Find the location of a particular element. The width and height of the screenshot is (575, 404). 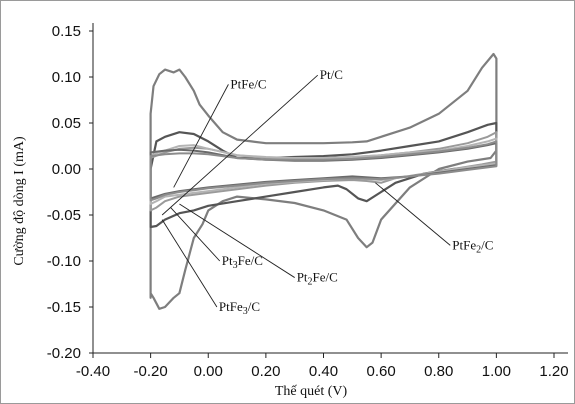

y-tick-label: -0.10 is located at coordinates (64, 261).